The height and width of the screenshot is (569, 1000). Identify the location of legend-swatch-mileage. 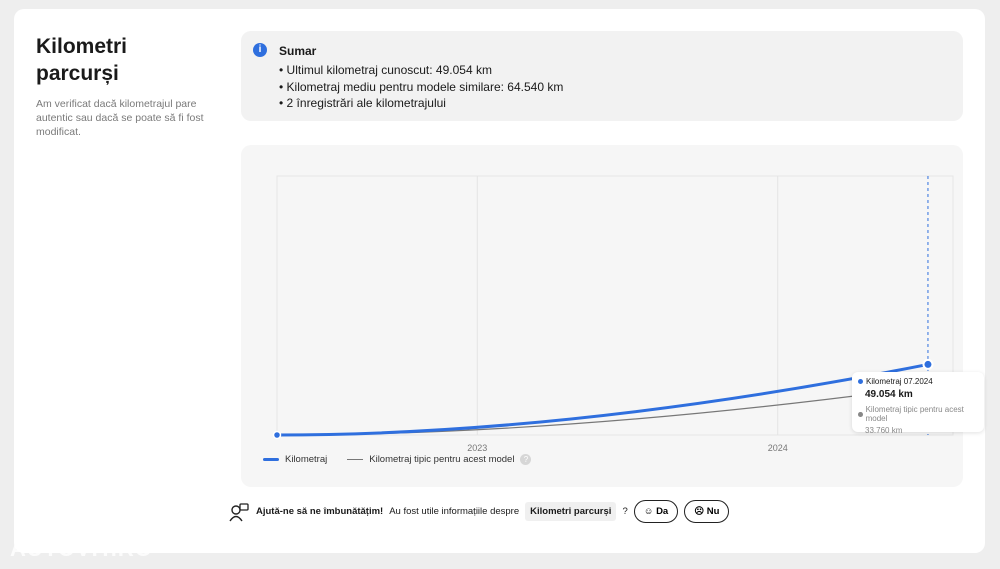
(271, 459).